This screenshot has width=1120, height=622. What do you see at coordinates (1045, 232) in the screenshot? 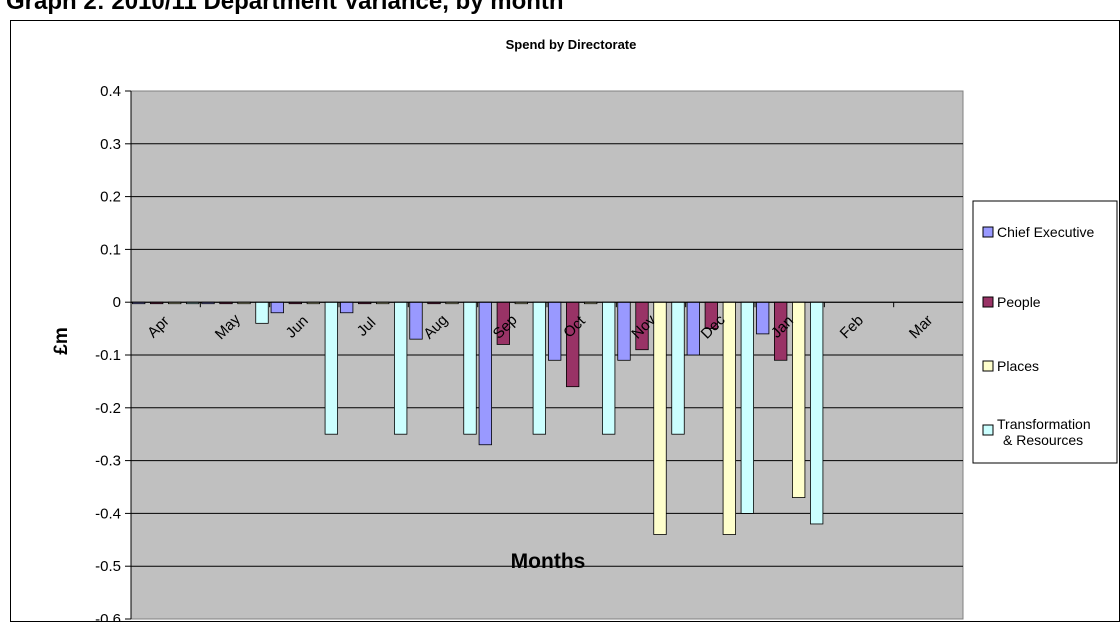
I see `legend-label: Chief Executive` at bounding box center [1045, 232].